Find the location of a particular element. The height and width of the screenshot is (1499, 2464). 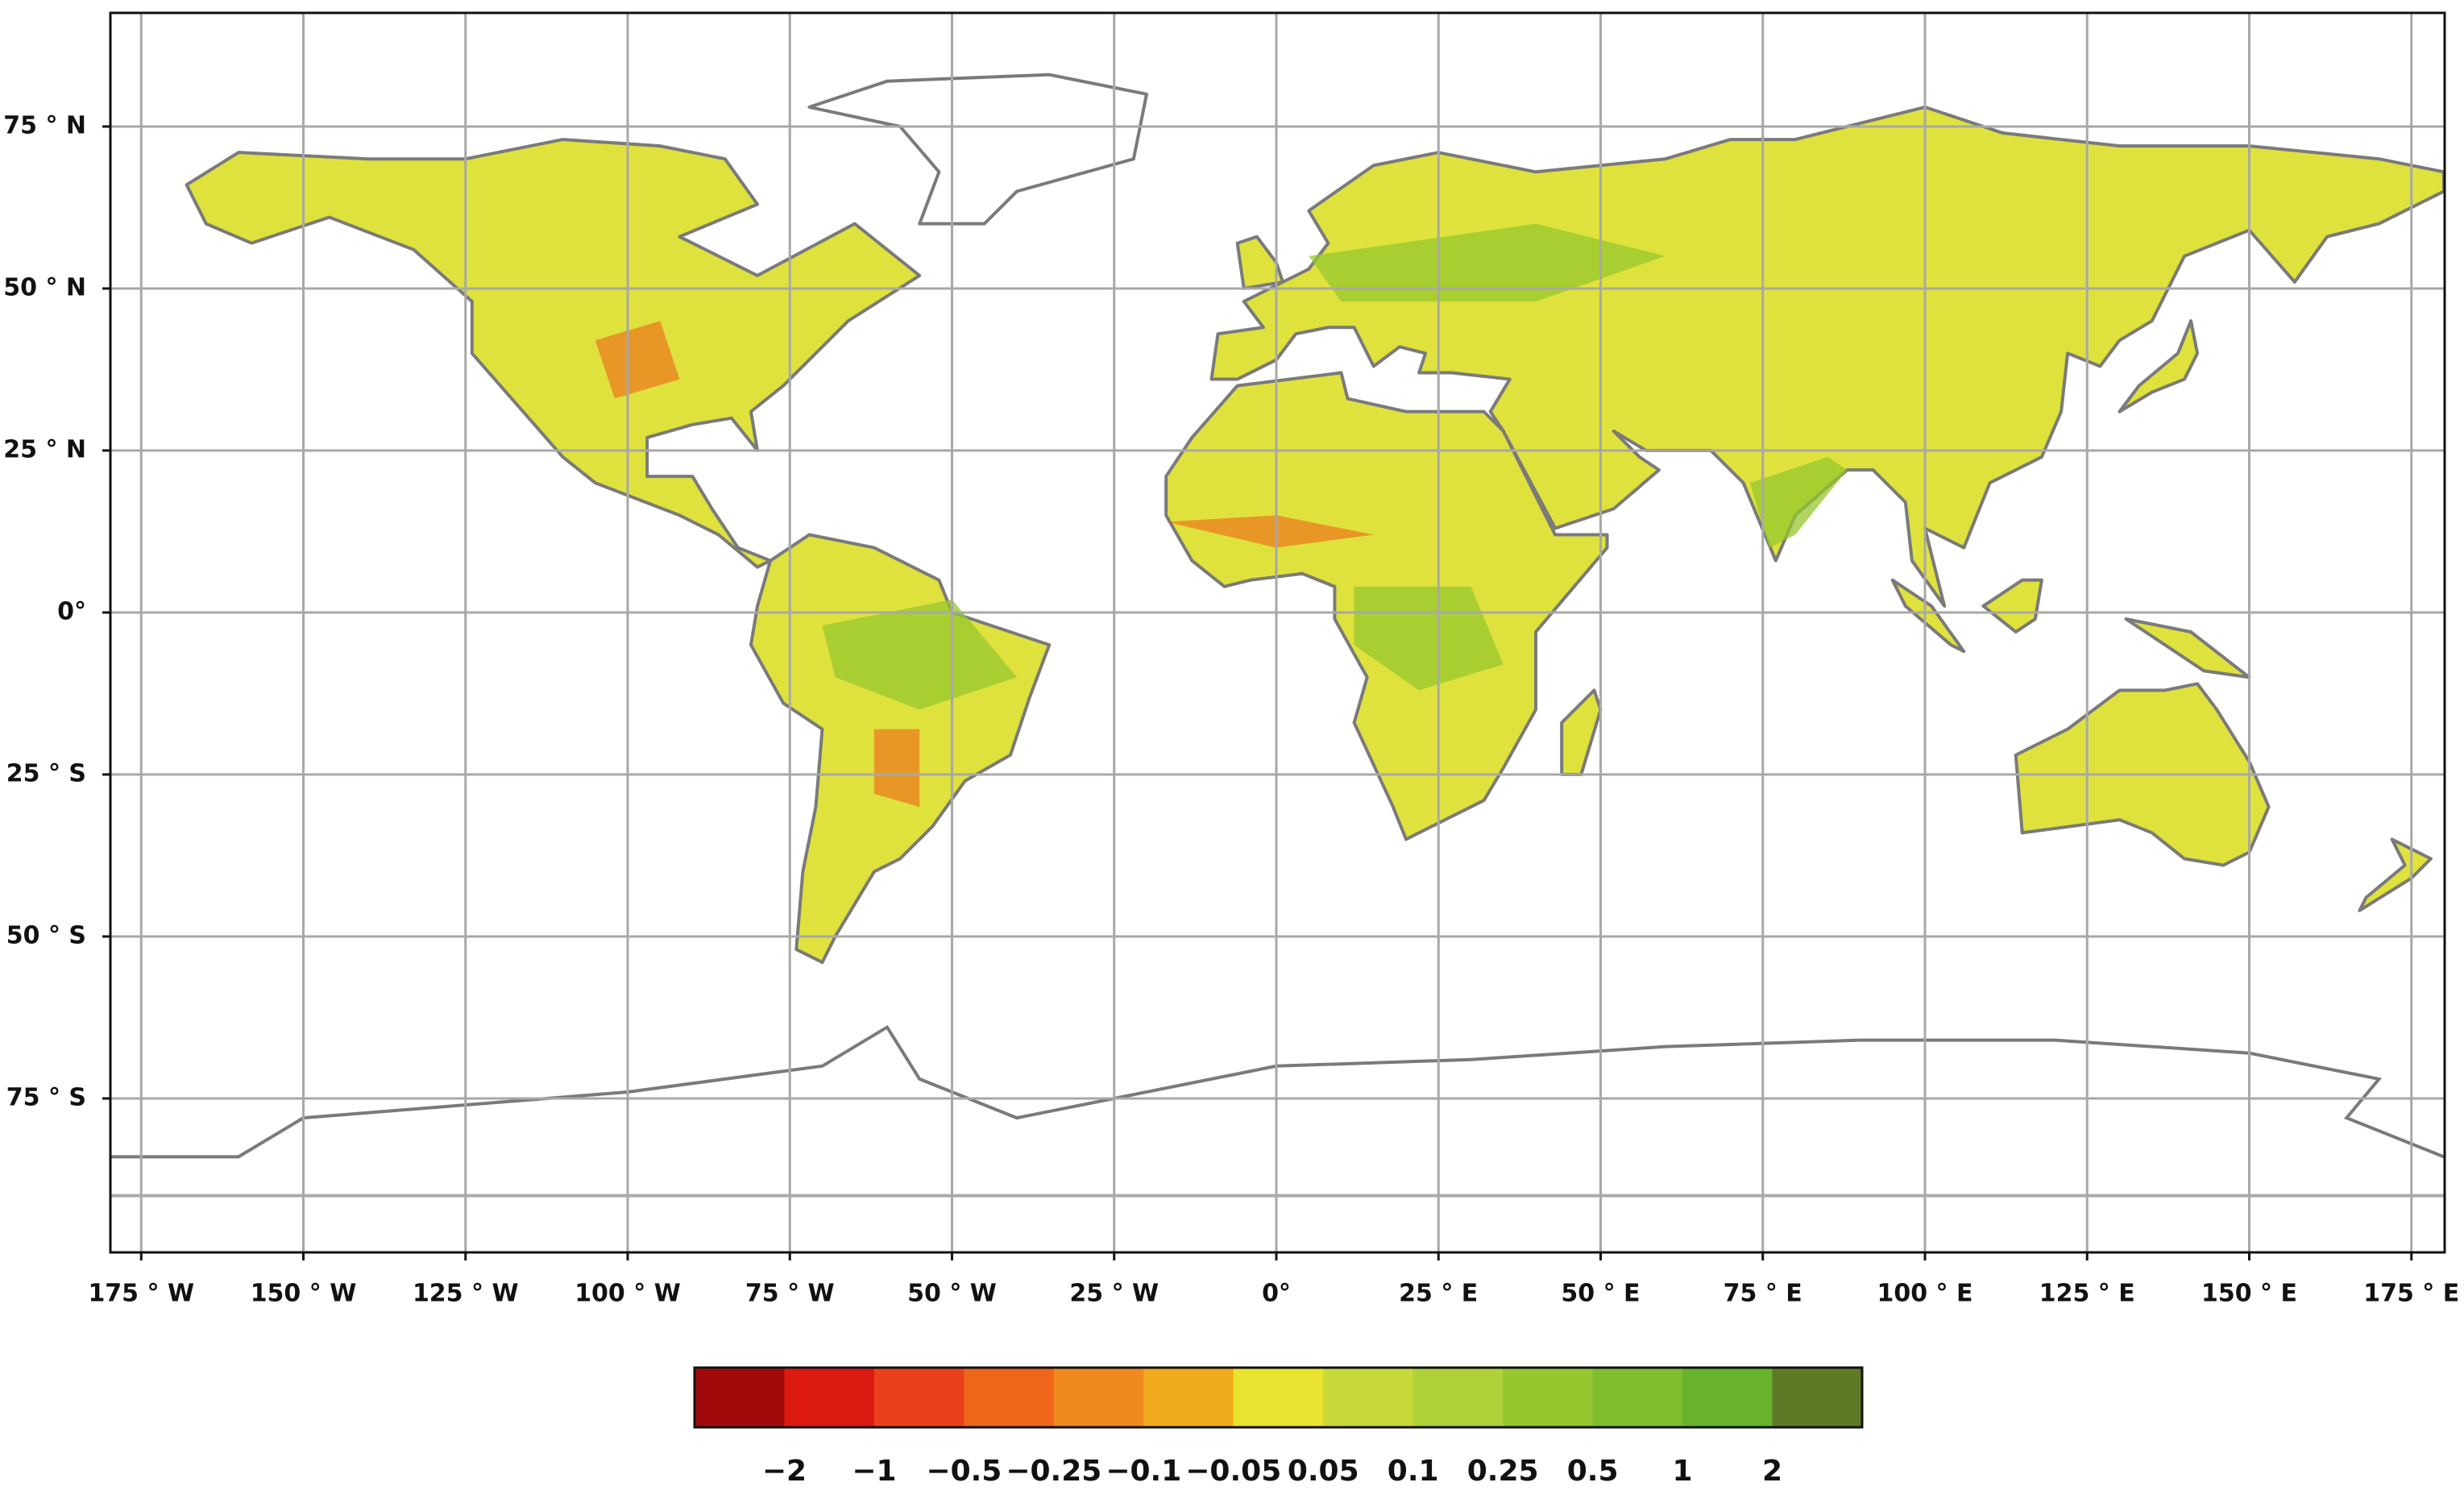

x-tick-label: 100 ° E is located at coordinates (1924, 1294).